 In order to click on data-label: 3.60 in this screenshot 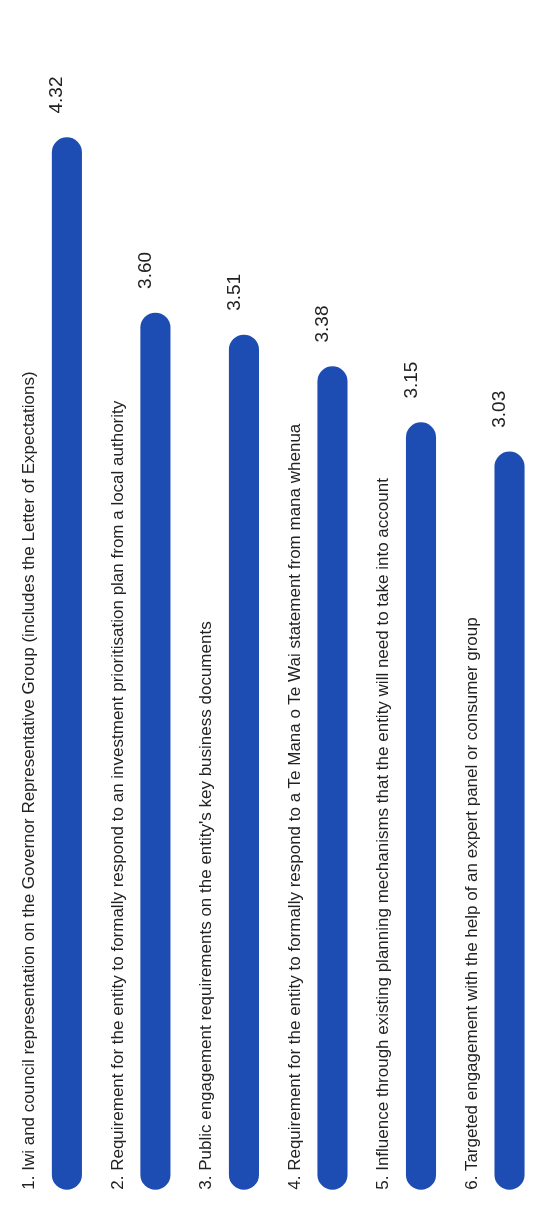, I will do `click(144, 270)`.